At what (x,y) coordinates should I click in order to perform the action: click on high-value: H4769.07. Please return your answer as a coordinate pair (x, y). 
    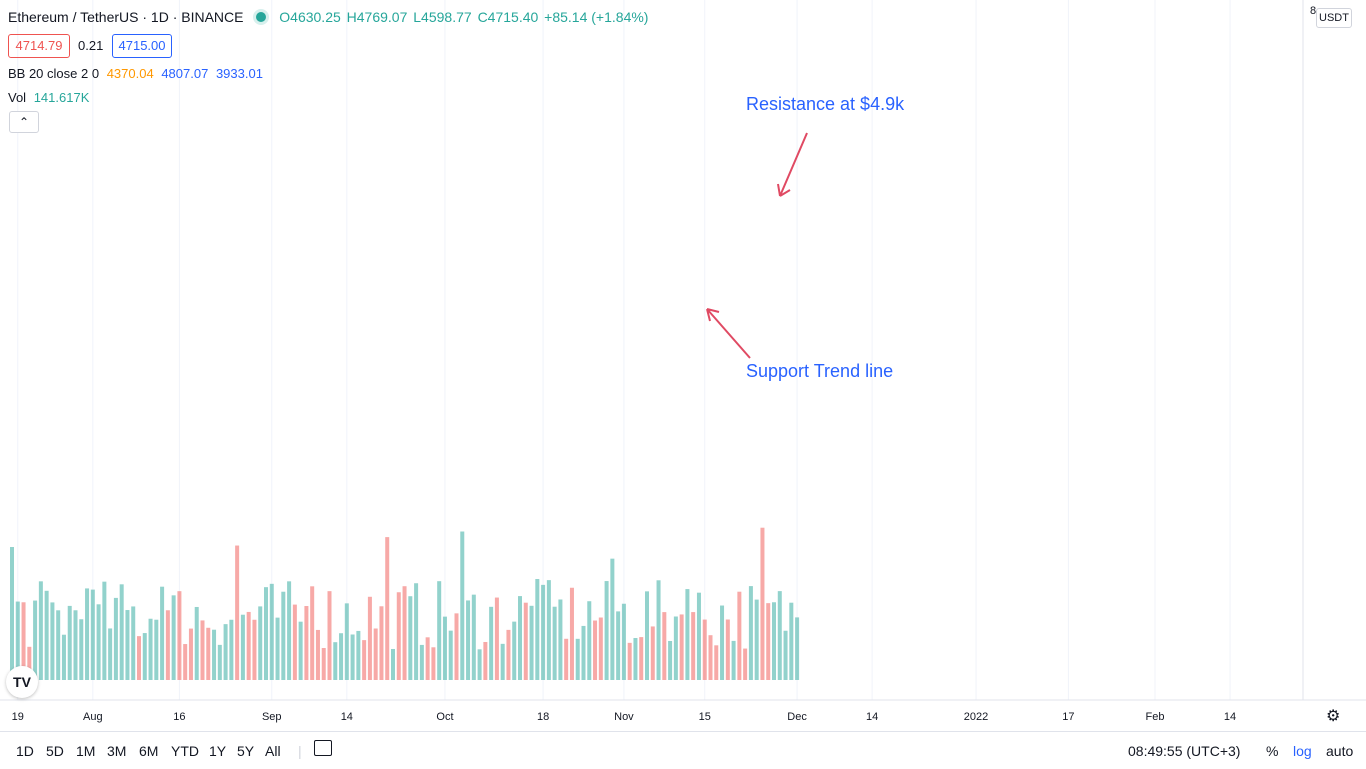
    Looking at the image, I should click on (377, 17).